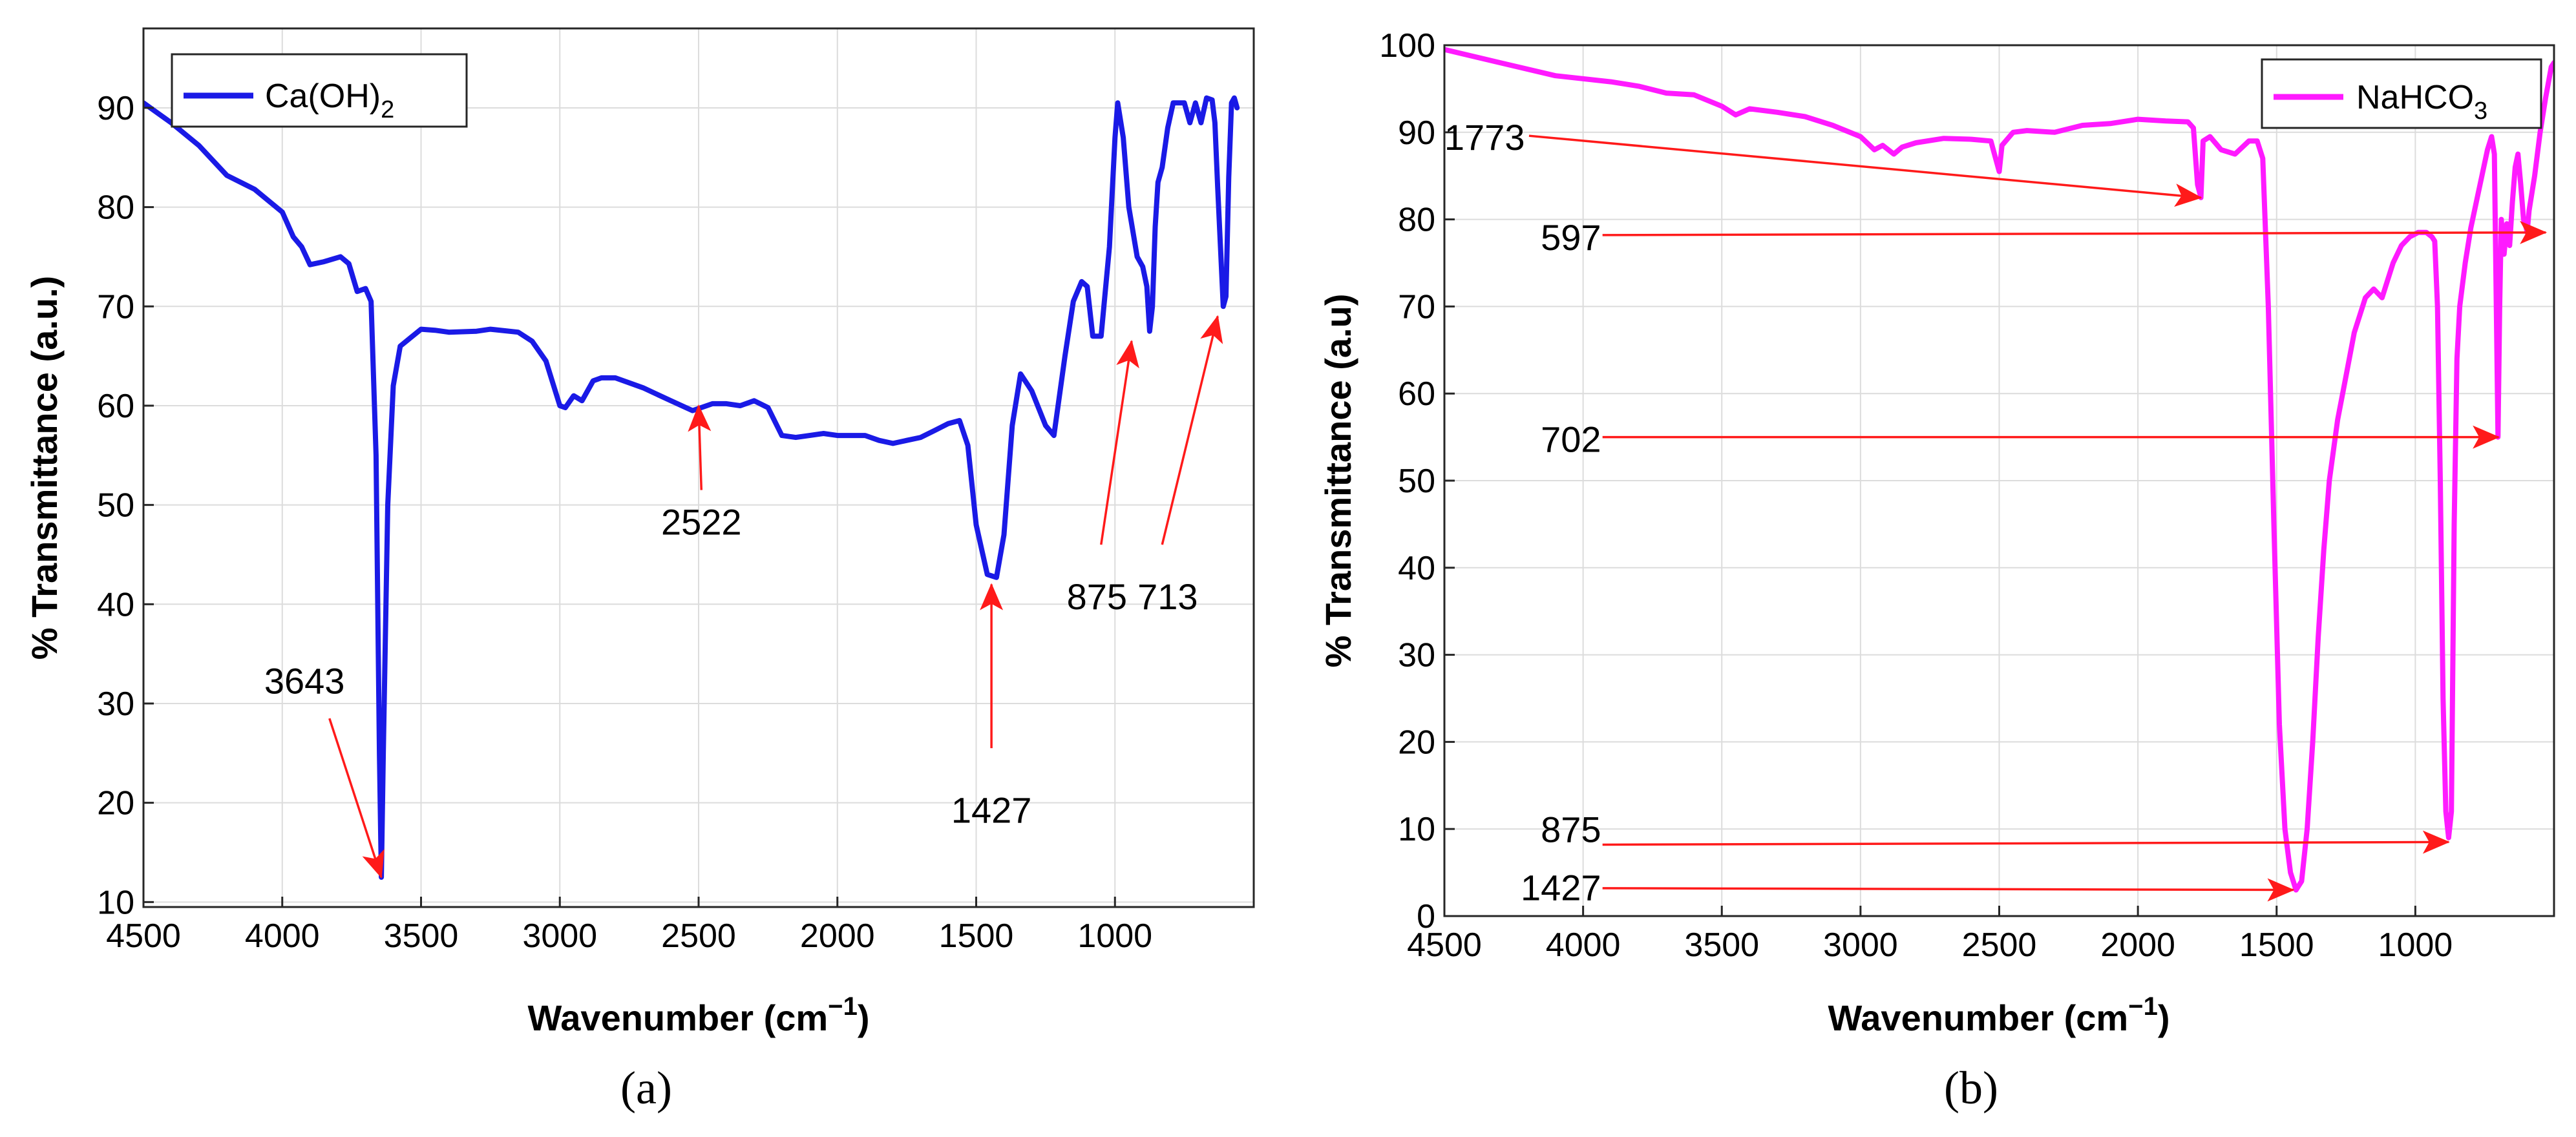 Image resolution: width=2576 pixels, height=1137 pixels. What do you see at coordinates (1484, 137) in the screenshot?
I see `annotation-label-1773: 1773` at bounding box center [1484, 137].